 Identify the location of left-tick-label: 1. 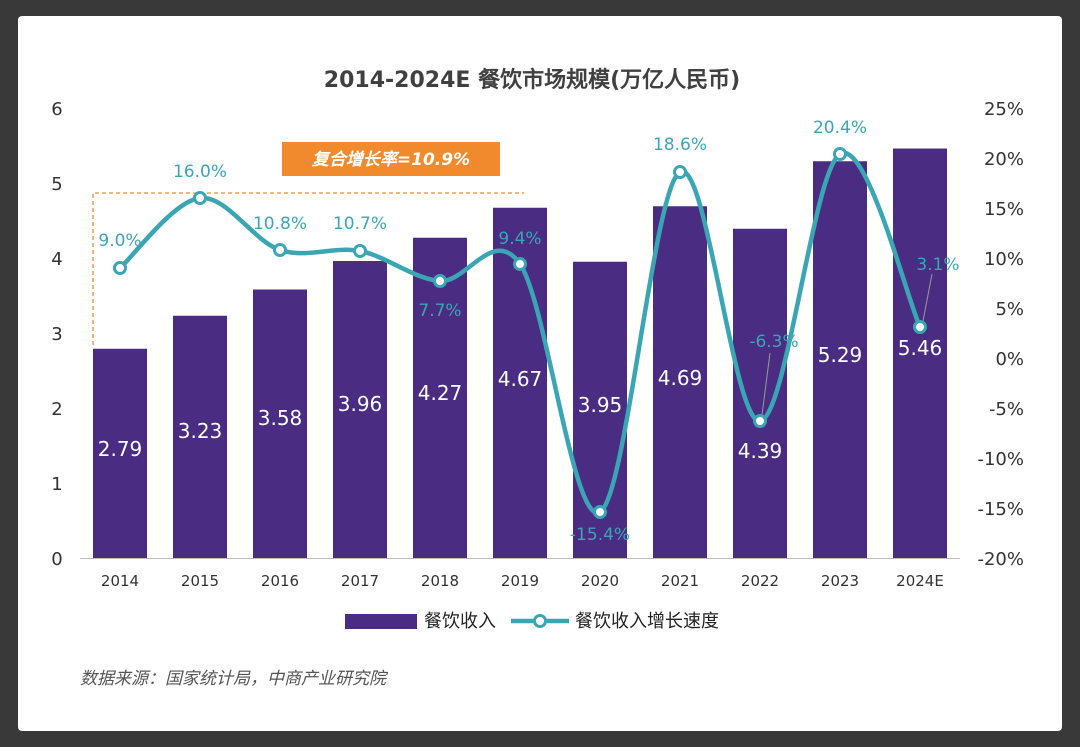
(56, 484).